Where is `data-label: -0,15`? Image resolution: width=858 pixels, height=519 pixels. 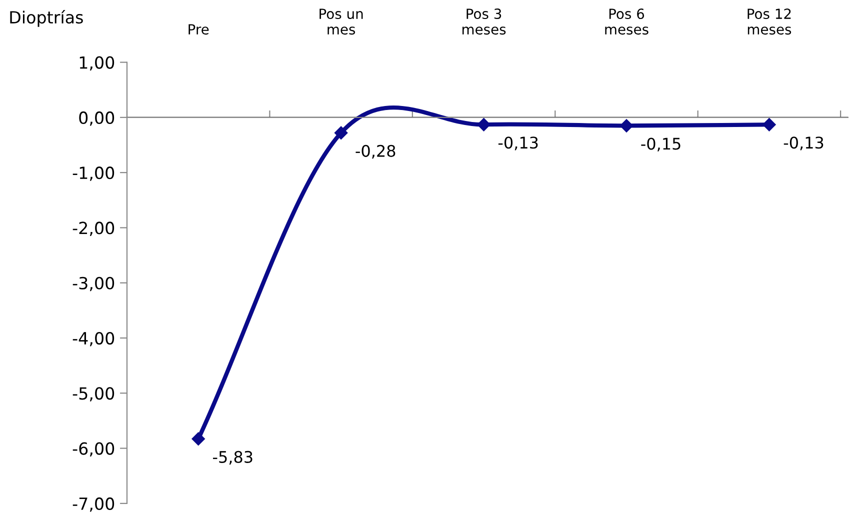 data-label: -0,15 is located at coordinates (660, 145).